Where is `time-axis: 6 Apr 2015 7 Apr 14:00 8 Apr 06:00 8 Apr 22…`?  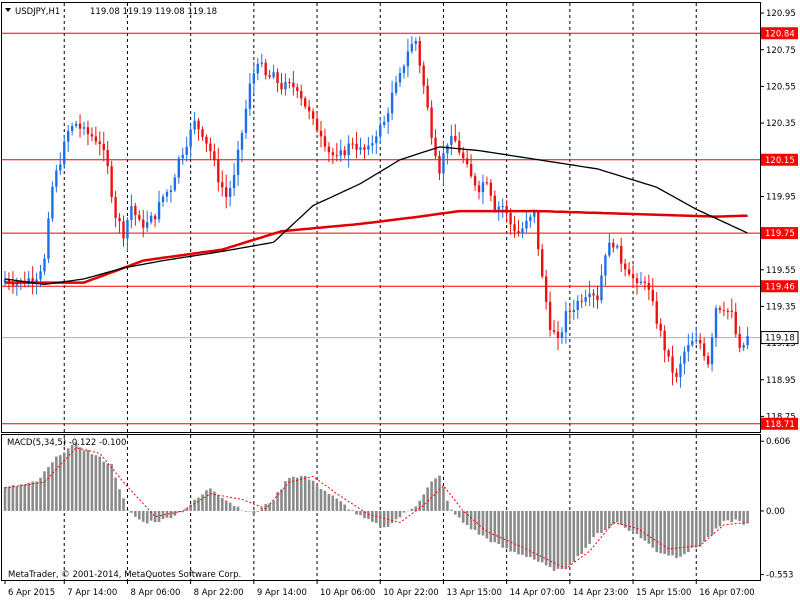 time-axis: 6 Apr 2015 7 Apr 14:00 8 Apr 06:00 8 Apr 22… is located at coordinates (379, 589).